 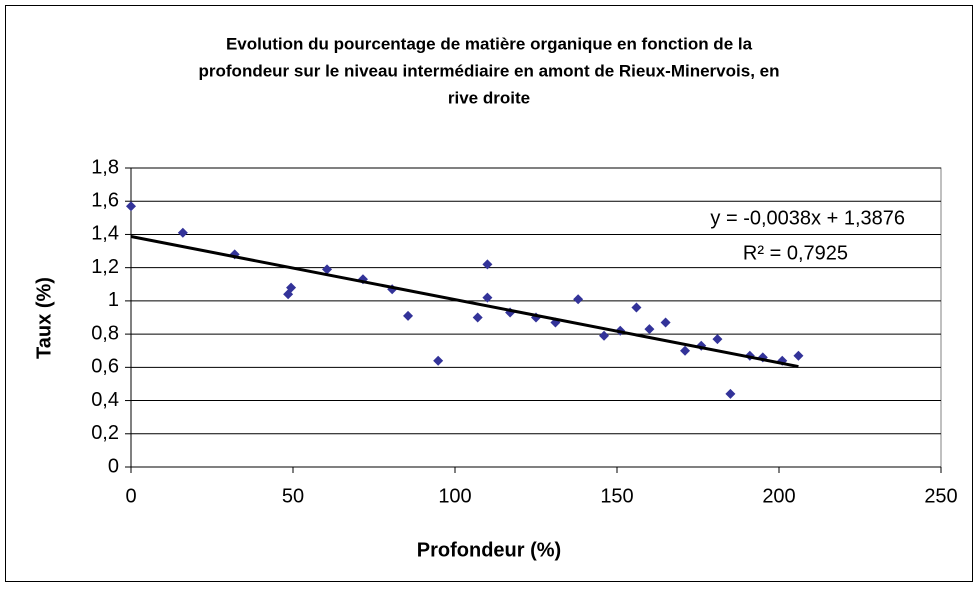 I want to click on r-squared: R² = 0,7925, so click(x=795, y=253).